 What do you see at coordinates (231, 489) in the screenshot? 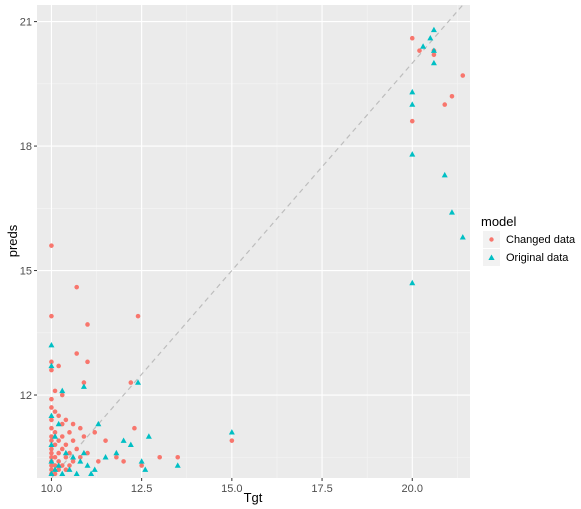
I see `x-tick-label: 15.0` at bounding box center [231, 489].